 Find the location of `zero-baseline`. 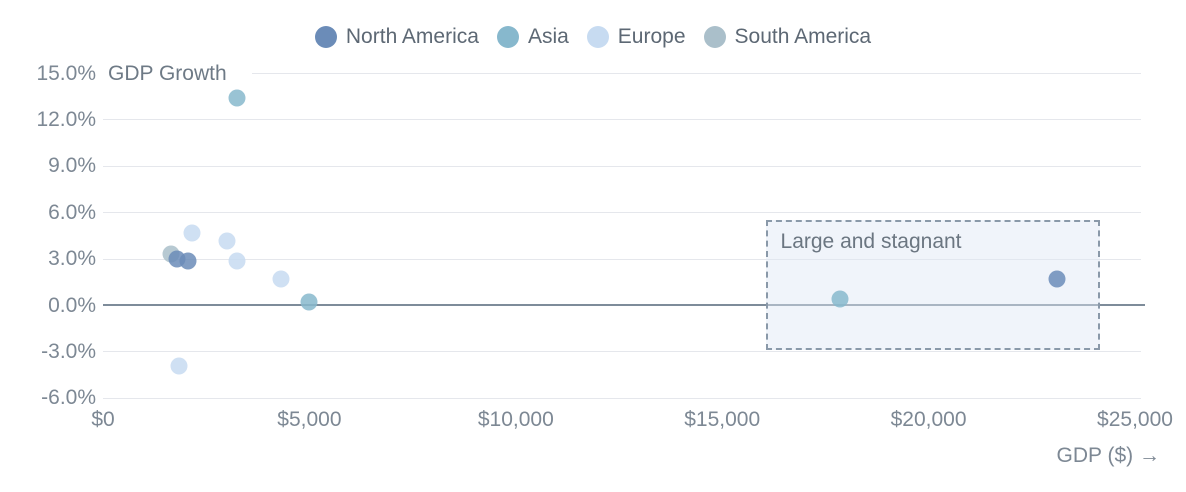

zero-baseline is located at coordinates (624, 305).